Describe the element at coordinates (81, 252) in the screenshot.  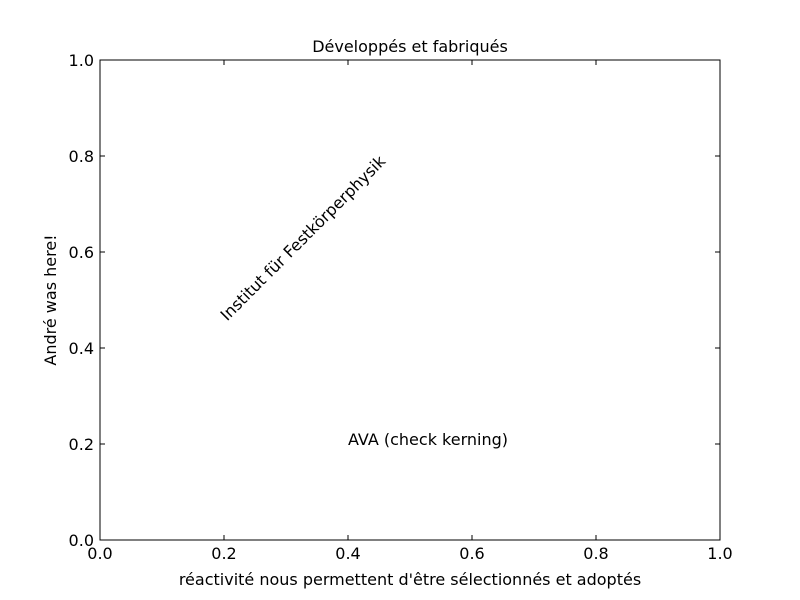
I see `y-tick-label: 0.6` at that location.